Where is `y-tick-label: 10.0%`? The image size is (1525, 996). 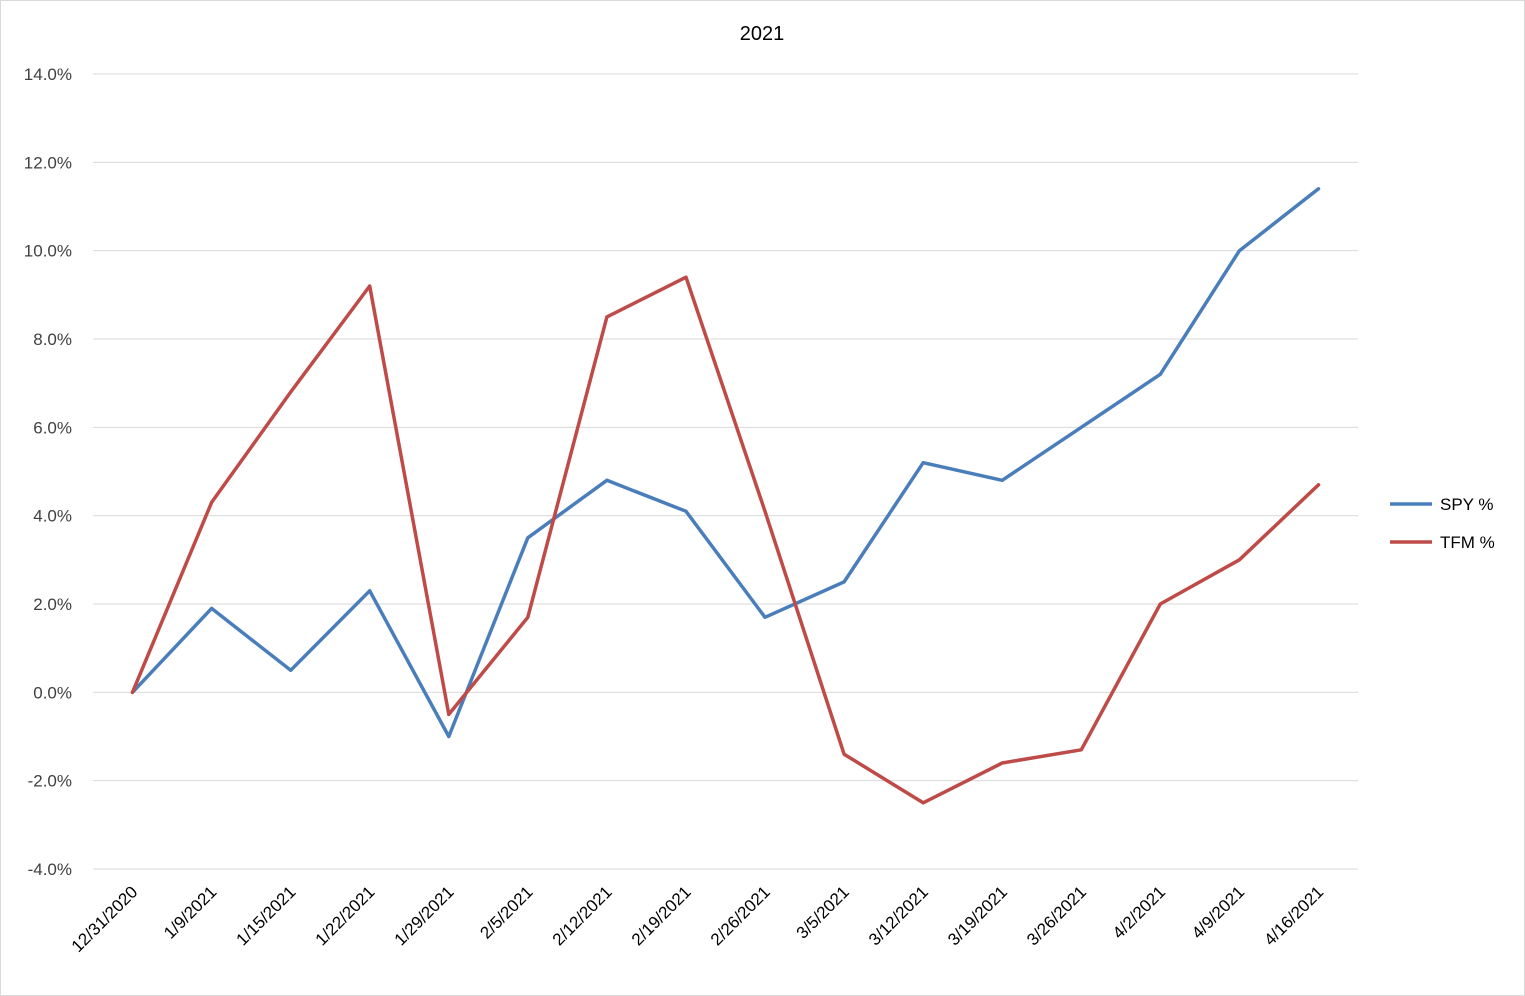
y-tick-label: 10.0% is located at coordinates (48, 251).